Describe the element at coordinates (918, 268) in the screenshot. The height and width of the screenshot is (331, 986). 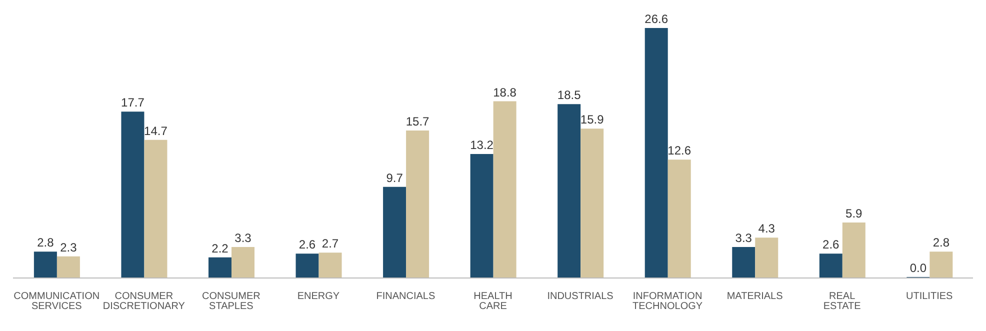
I see `data-label: 0.0` at that location.